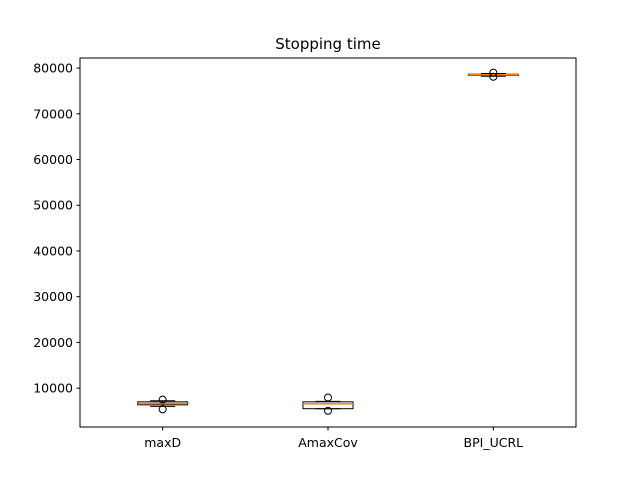 Image resolution: width=640 pixels, height=480 pixels. What do you see at coordinates (494, 442) in the screenshot?
I see `x-tick-label: BPI_UCRL` at bounding box center [494, 442].